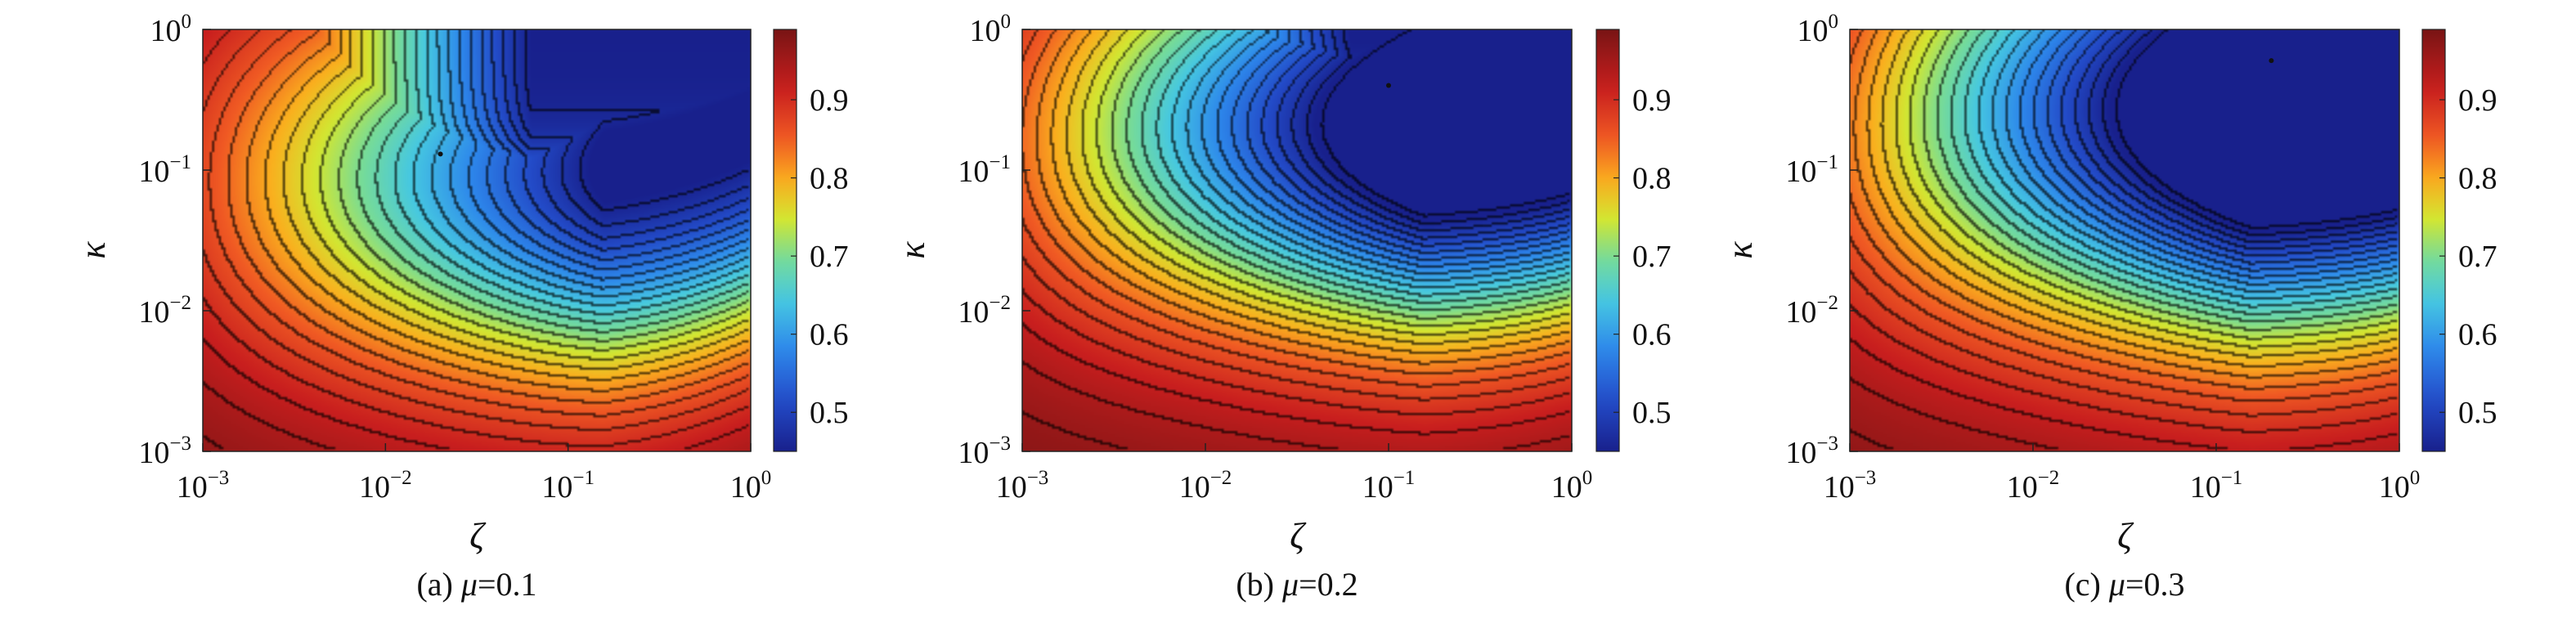 This screenshot has width=2576, height=619. Describe the element at coordinates (507, 584) in the screenshot. I see `caption-value: =0.1` at that location.